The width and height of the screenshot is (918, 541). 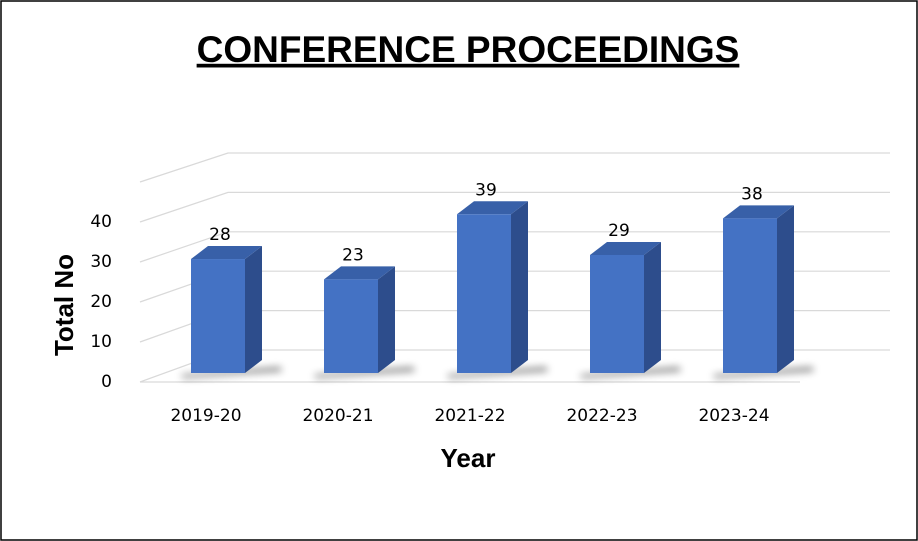 I want to click on y-tick-label: 10, so click(x=101, y=342).